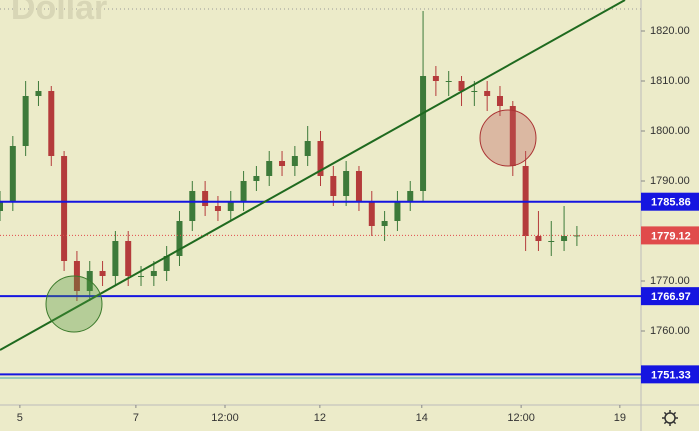  What do you see at coordinates (670, 131) in the screenshot?
I see `y-tick-label: 1800.00` at bounding box center [670, 131].